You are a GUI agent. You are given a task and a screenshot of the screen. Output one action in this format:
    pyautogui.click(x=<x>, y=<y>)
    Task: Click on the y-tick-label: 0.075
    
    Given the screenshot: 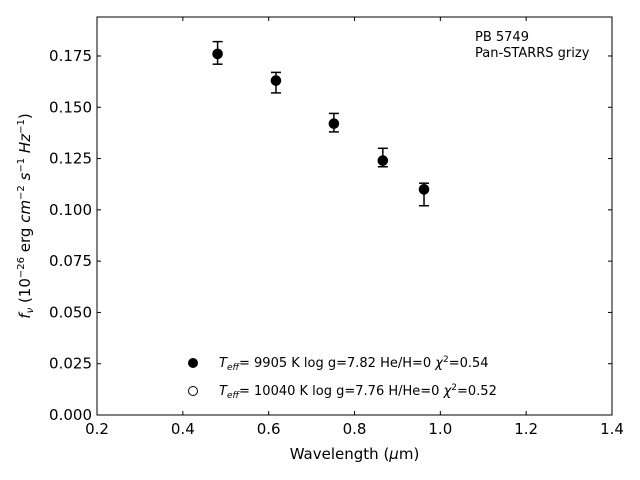 What is the action you would take?
    pyautogui.click(x=70, y=261)
    